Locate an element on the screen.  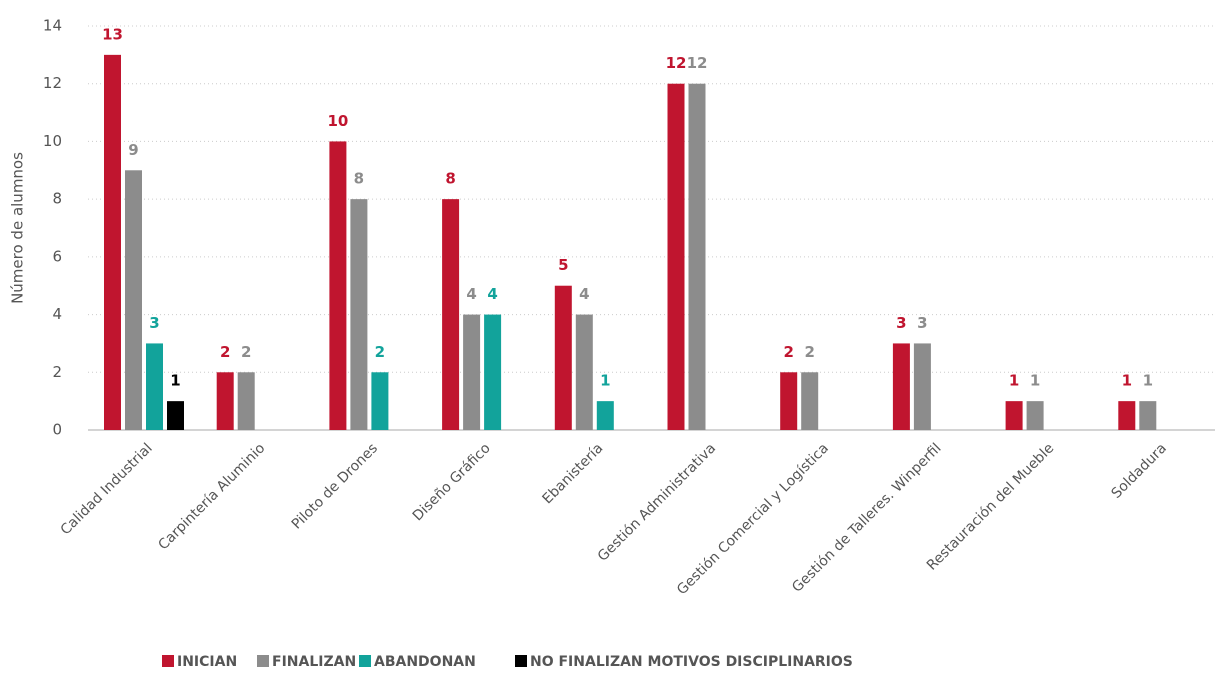
data-label: 9 is located at coordinates (133, 150).